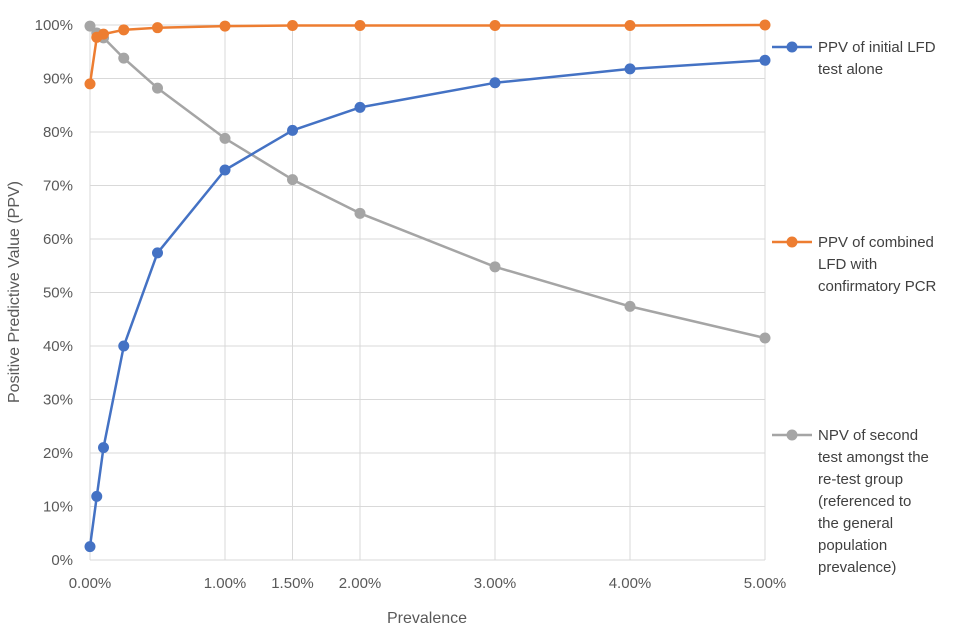 The height and width of the screenshot is (640, 960). What do you see at coordinates (857, 567) in the screenshot?
I see `legend-label-line: prevalence)` at bounding box center [857, 567].